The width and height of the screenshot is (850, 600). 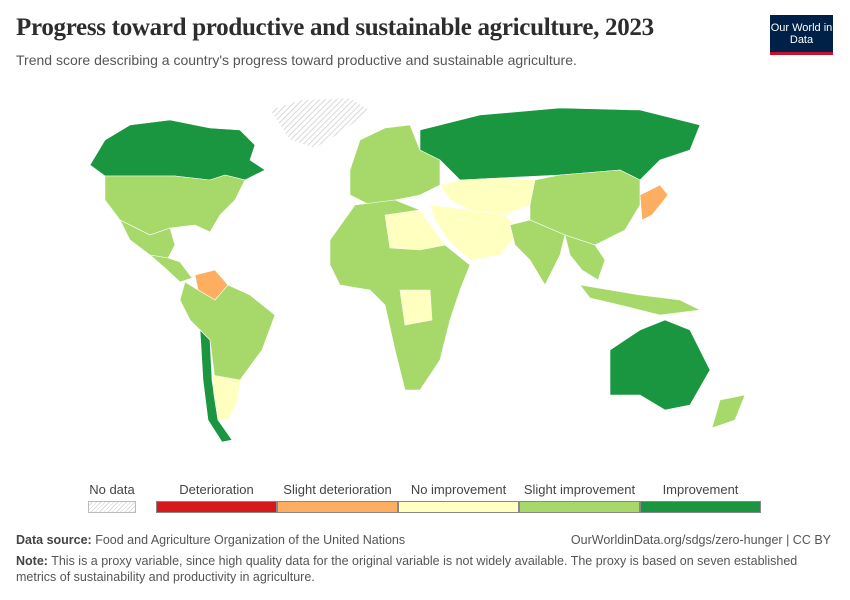 What do you see at coordinates (640, 300) in the screenshot?
I see `country-indonesia` at bounding box center [640, 300].